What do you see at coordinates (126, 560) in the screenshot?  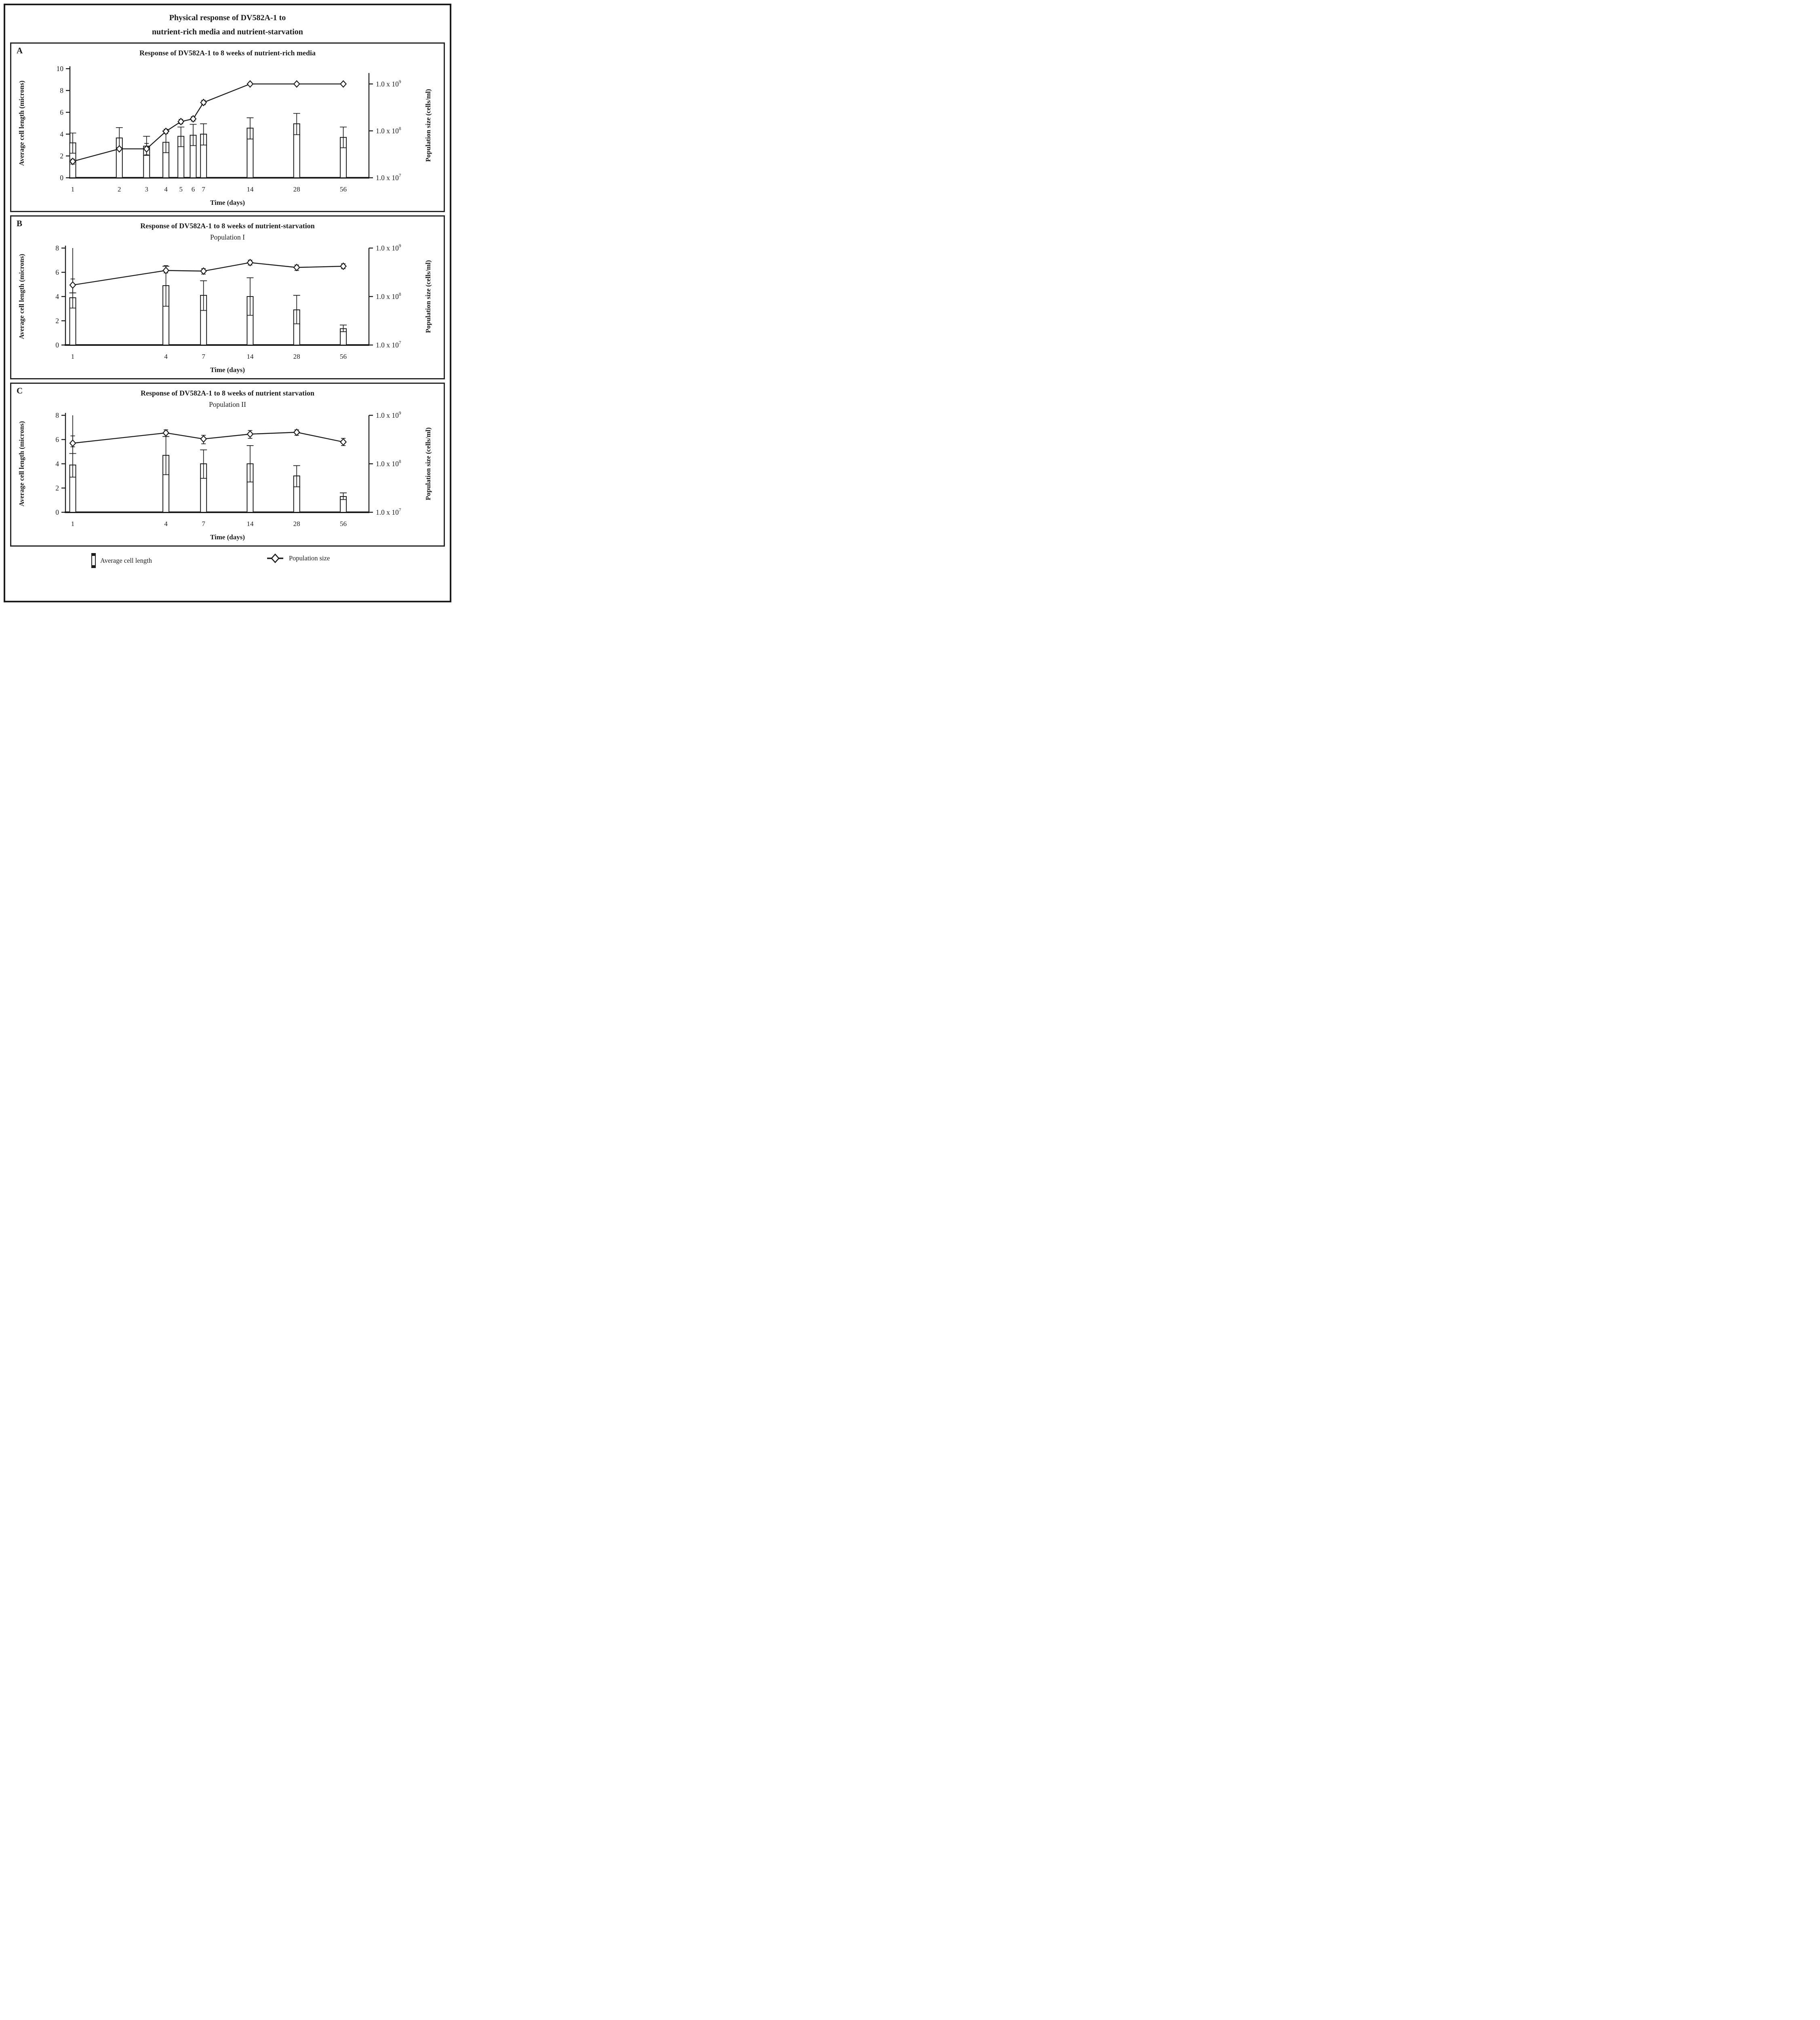 I see `legend-cell-length-label: Average cell length` at bounding box center [126, 560].